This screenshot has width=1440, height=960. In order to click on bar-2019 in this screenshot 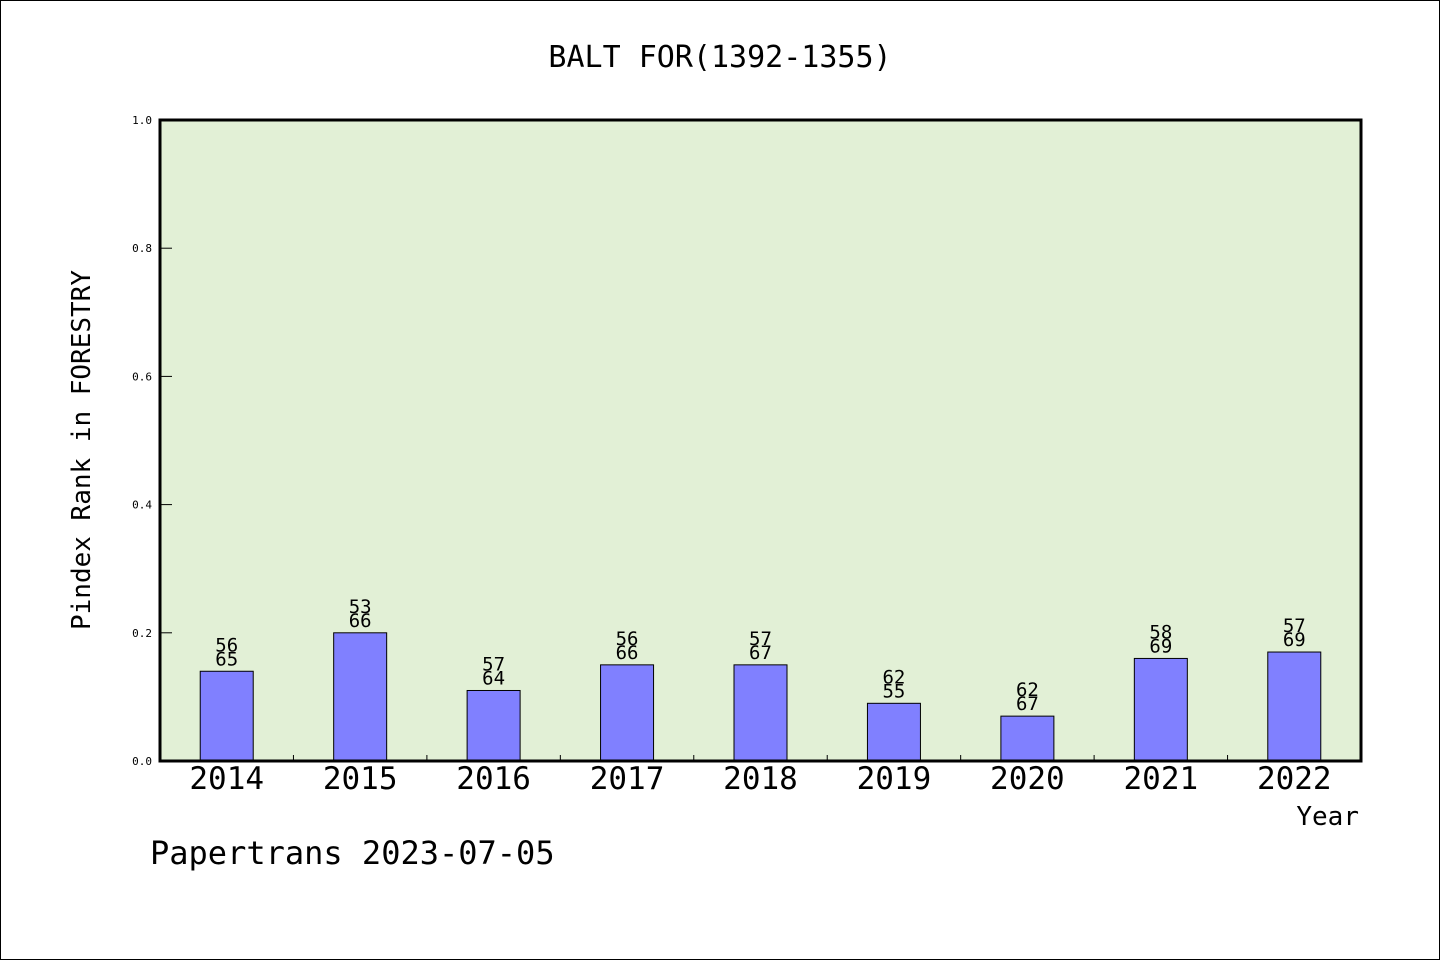, I will do `click(893, 732)`.